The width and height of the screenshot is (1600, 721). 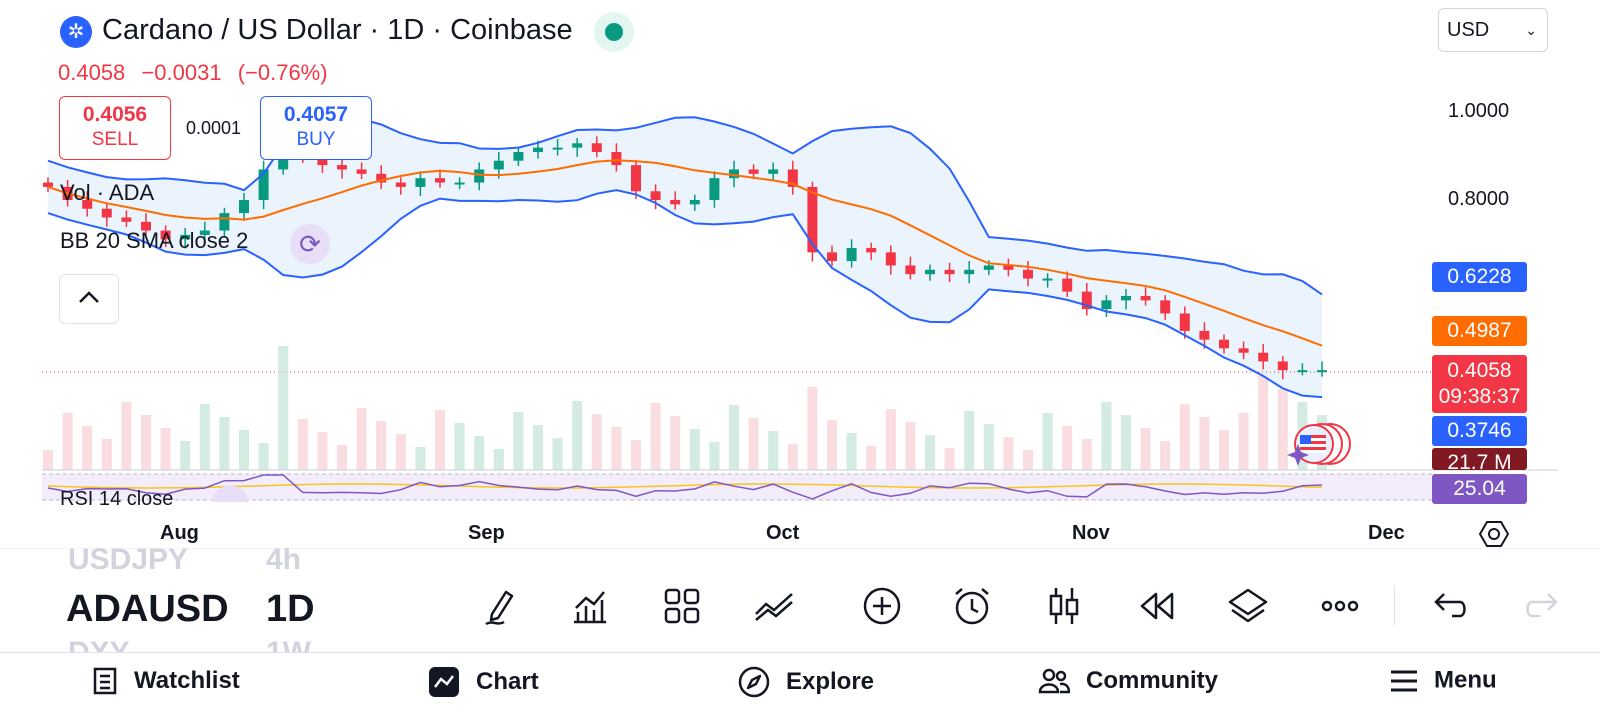 I want to click on nav-menu: Menu, so click(x=1443, y=680).